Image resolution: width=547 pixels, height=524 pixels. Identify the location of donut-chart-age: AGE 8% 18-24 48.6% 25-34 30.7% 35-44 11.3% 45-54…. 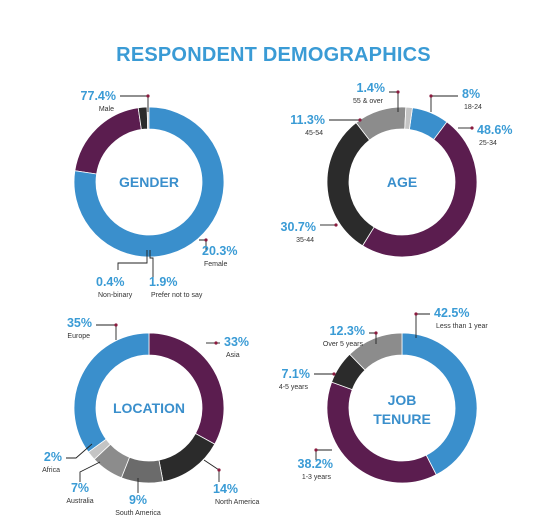
(396, 169).